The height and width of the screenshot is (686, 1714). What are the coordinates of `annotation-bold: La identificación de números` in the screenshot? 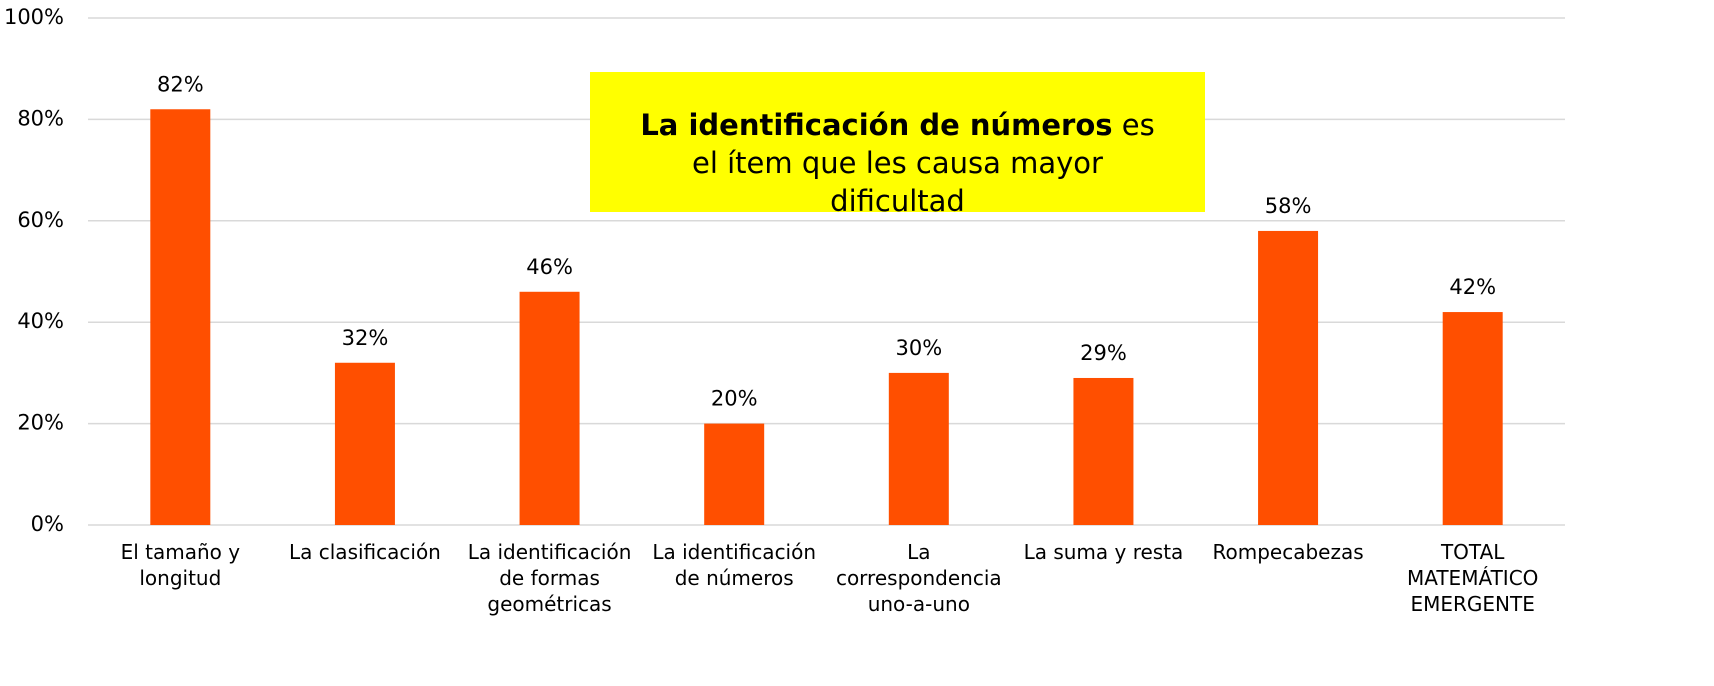 It's located at (876, 125).